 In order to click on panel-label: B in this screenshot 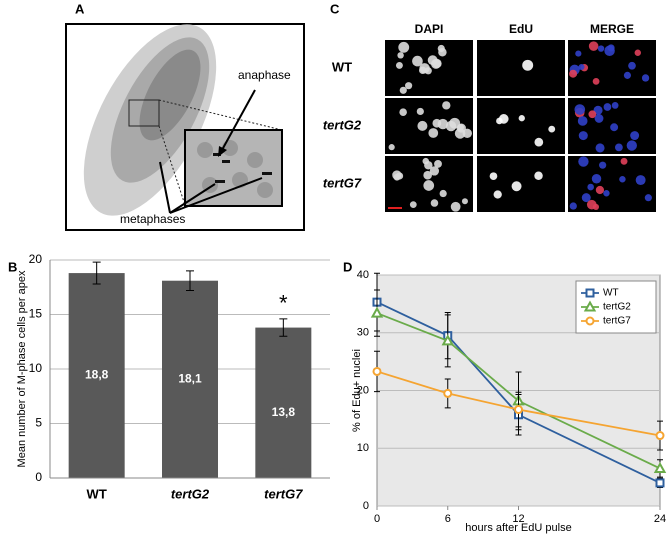, I will do `click(12, 266)`.